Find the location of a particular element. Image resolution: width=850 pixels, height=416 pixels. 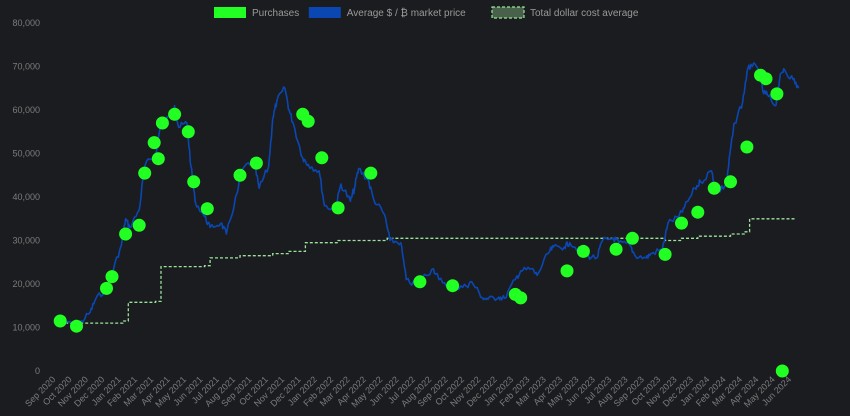

y-tick-label: 30,000 is located at coordinates (26, 241).